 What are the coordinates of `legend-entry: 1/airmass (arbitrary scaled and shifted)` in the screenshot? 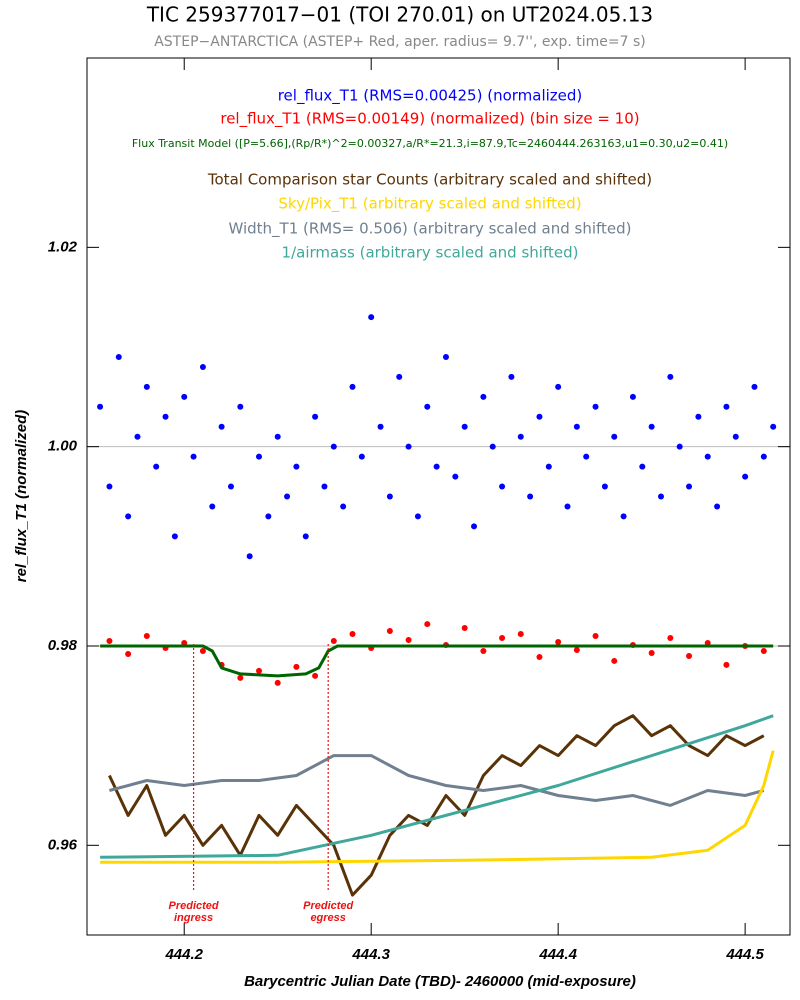 It's located at (430, 253).